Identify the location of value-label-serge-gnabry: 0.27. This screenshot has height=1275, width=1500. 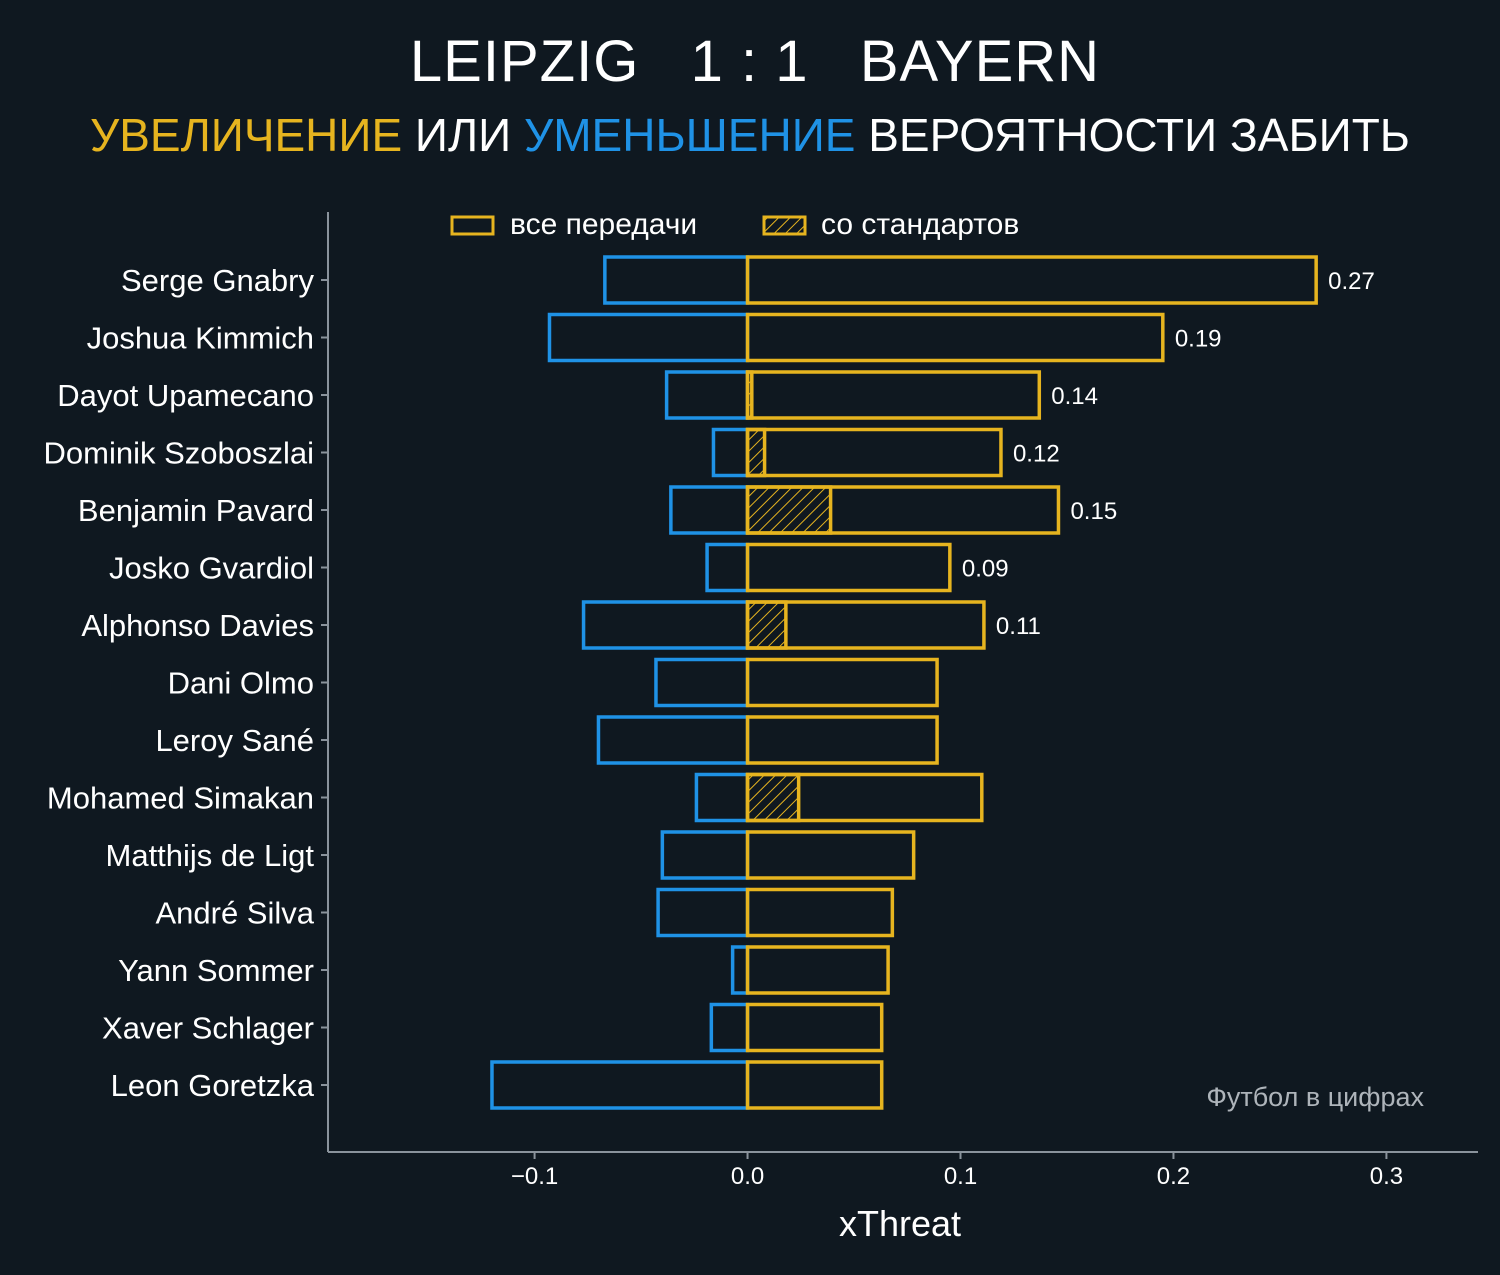
(1351, 281).